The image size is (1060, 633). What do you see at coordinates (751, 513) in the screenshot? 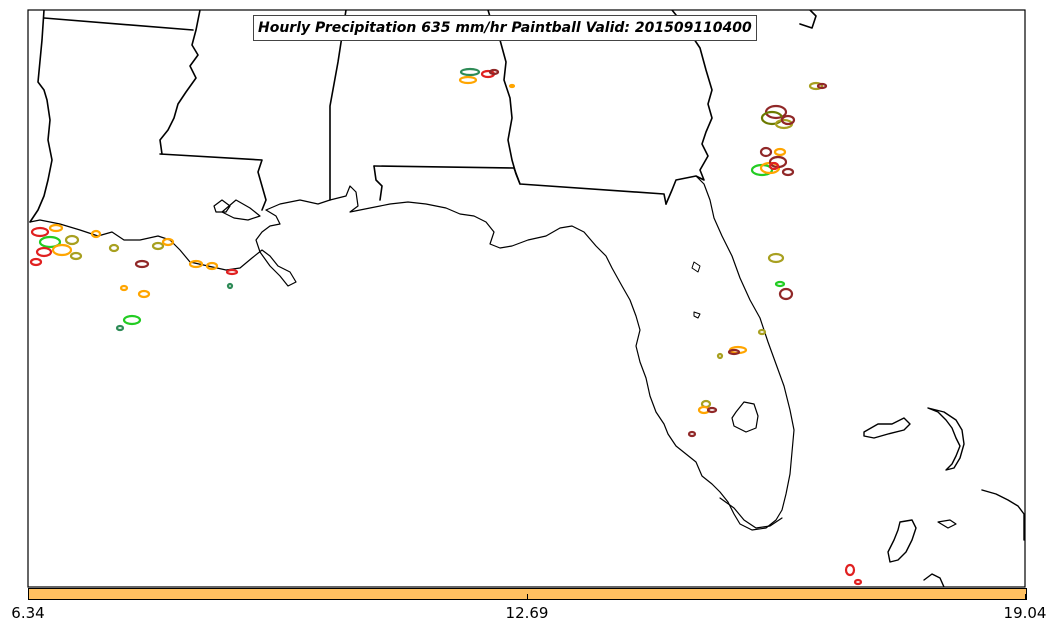
I see `florida-keys` at bounding box center [751, 513].